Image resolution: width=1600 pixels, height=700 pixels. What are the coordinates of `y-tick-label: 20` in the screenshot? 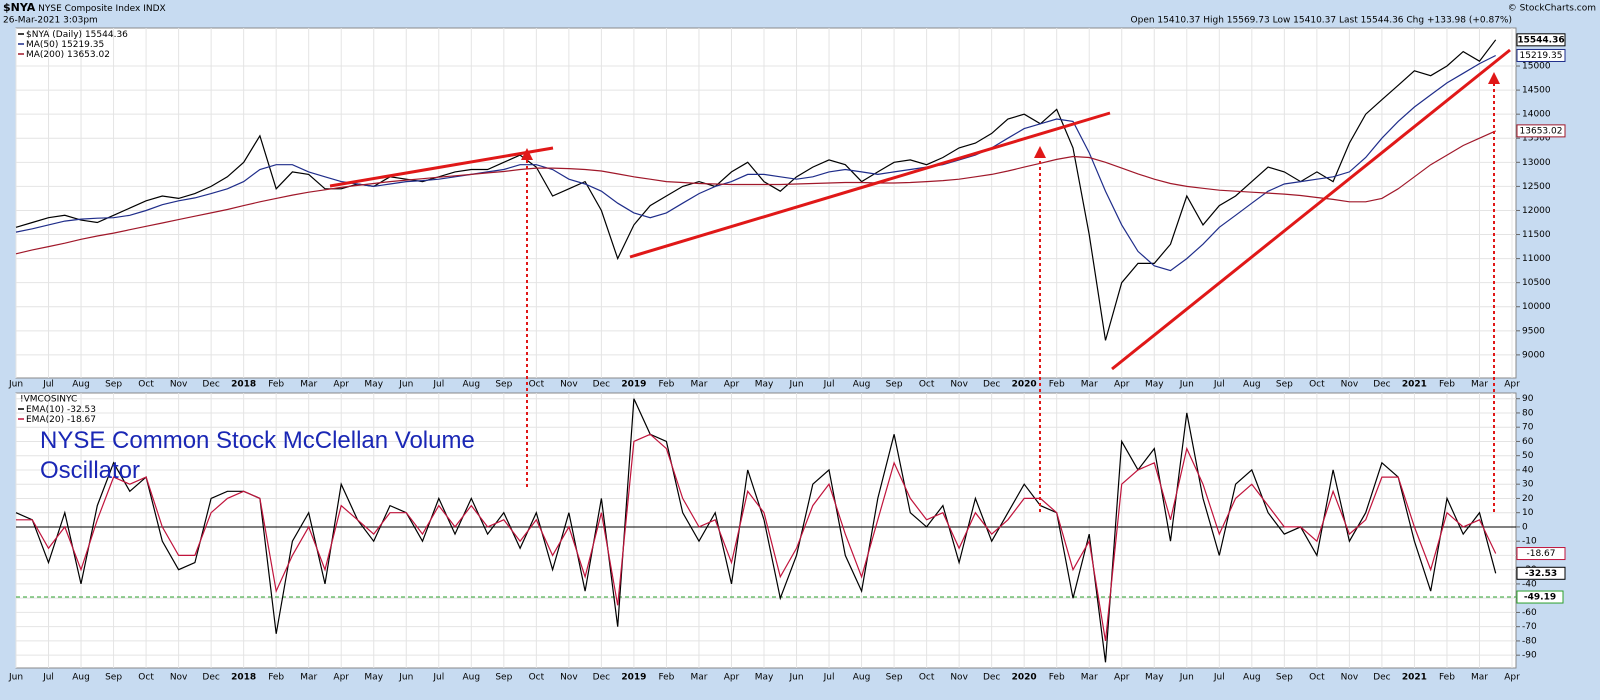 It's located at (1528, 499).